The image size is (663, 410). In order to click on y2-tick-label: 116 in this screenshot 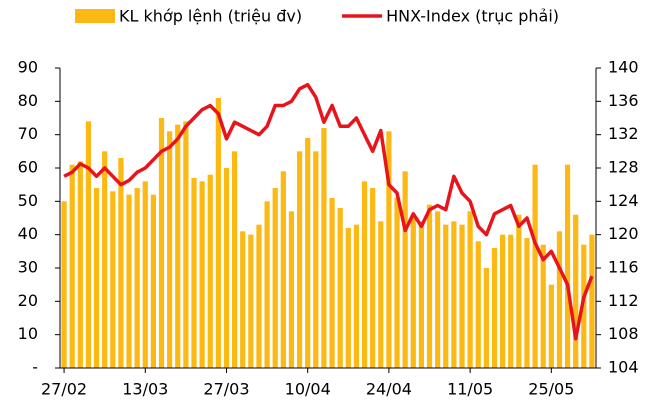, I will do `click(623, 267)`.